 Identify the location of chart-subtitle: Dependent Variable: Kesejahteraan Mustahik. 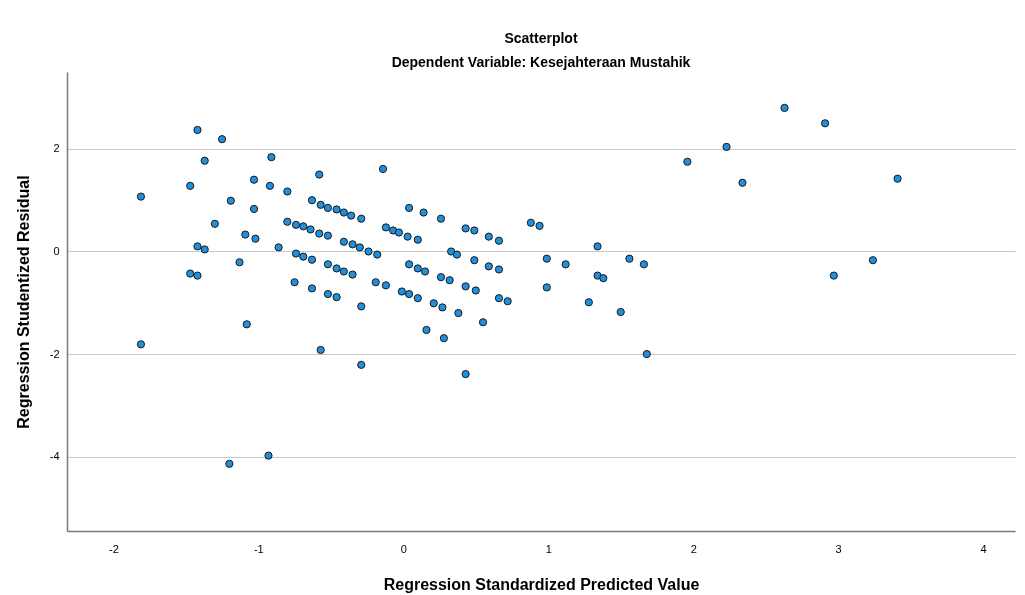
(541, 62).